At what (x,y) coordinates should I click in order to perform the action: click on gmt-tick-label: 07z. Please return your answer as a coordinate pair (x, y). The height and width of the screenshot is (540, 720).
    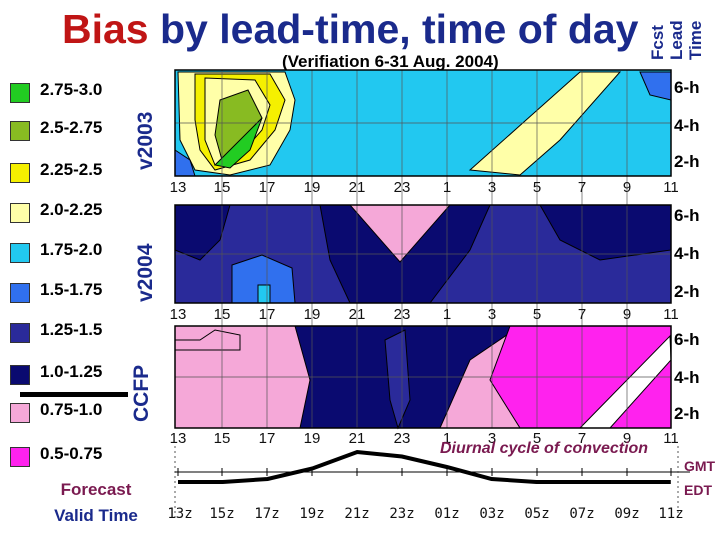
    Looking at the image, I should click on (582, 514).